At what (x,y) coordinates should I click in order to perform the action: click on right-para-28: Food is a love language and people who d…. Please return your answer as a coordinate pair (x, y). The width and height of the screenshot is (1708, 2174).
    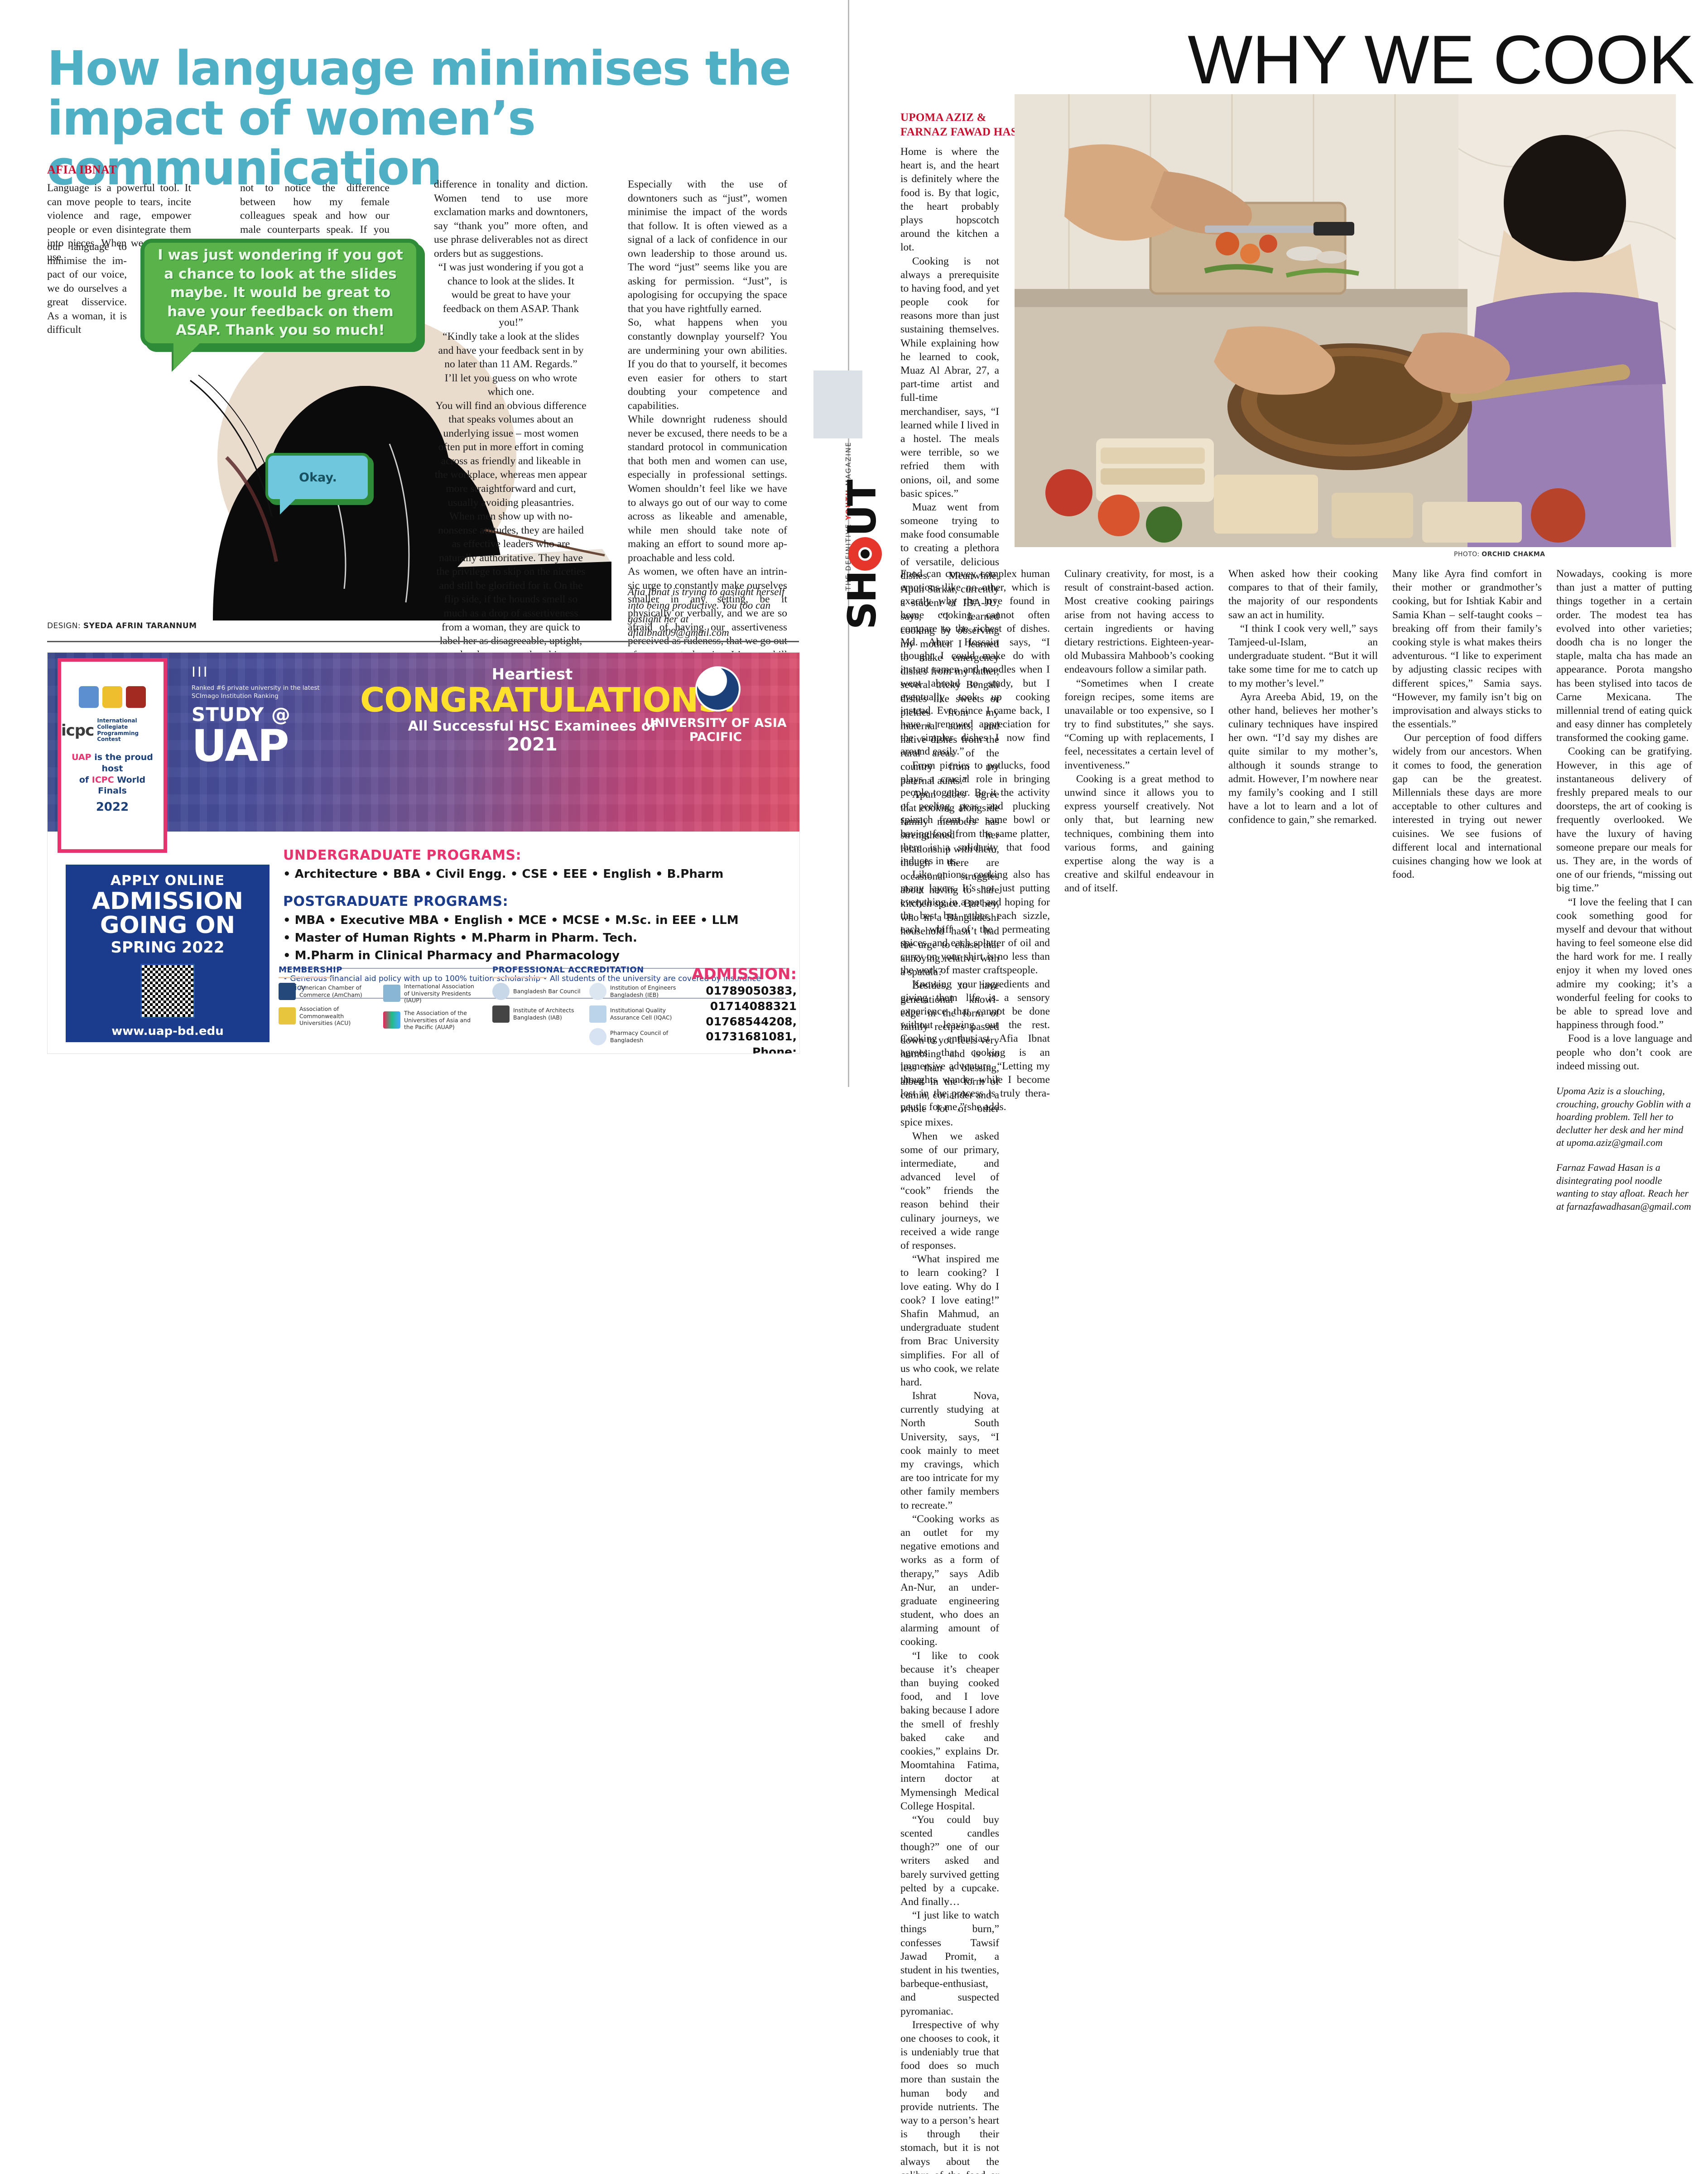
    Looking at the image, I should click on (1624, 1053).